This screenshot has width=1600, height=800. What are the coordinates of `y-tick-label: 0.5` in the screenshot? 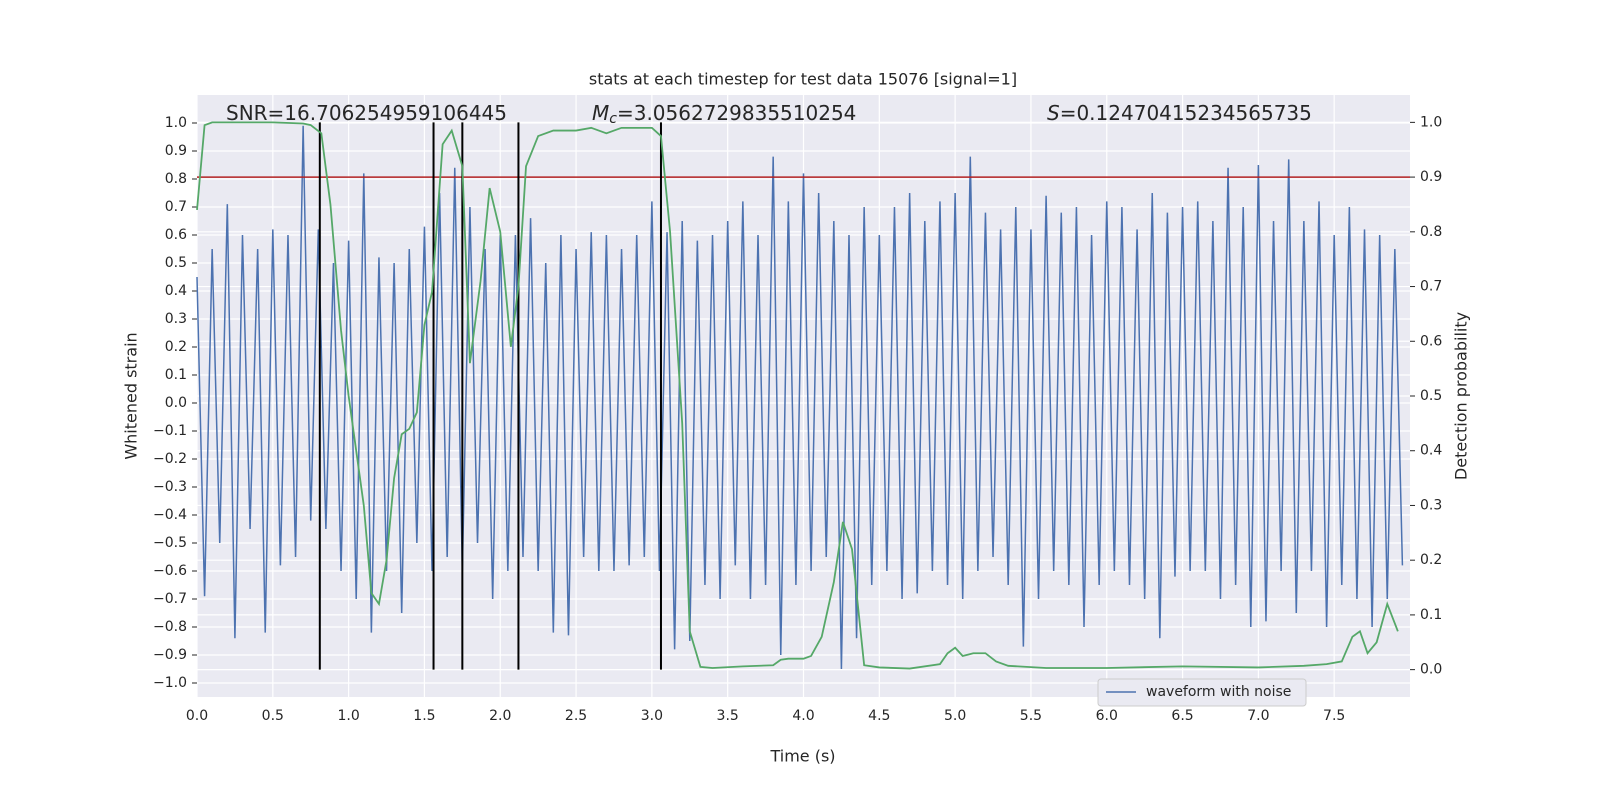 It's located at (176, 263).